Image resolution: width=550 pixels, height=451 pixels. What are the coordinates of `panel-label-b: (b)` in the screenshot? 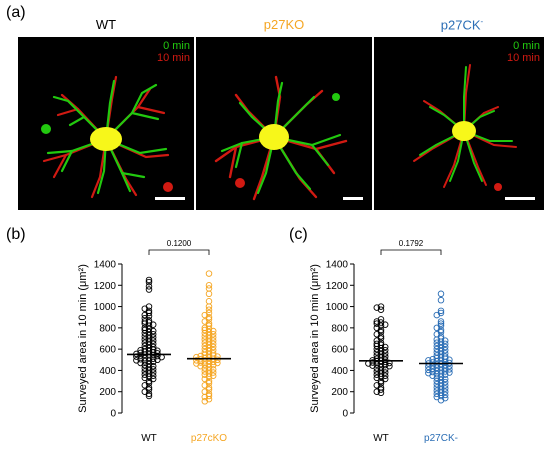 It's located at (16, 234).